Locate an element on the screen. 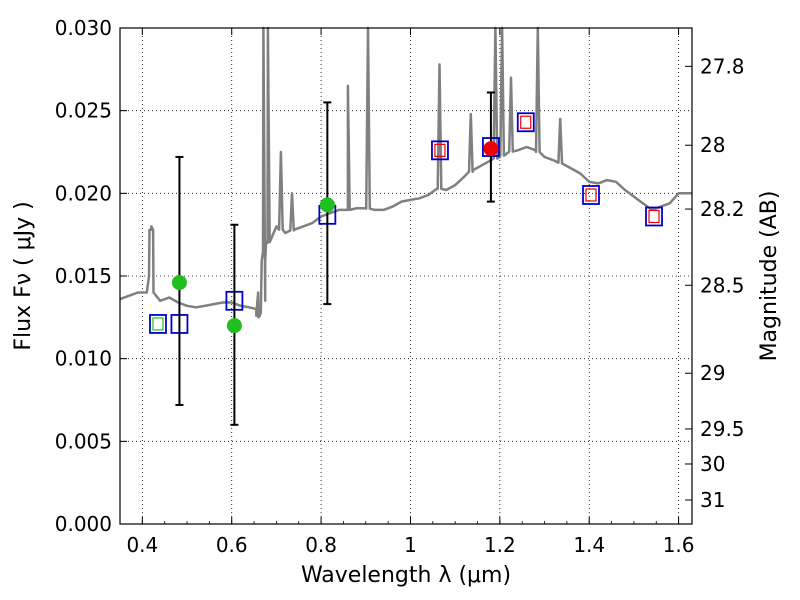 The width and height of the screenshot is (800, 600). x-tick-label: 1 is located at coordinates (410, 545).